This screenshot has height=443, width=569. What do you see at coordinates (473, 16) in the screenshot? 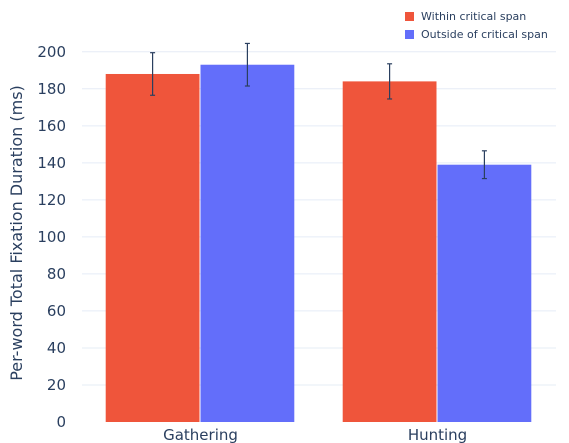
I see `legend-item-label: Within critical span` at bounding box center [473, 16].